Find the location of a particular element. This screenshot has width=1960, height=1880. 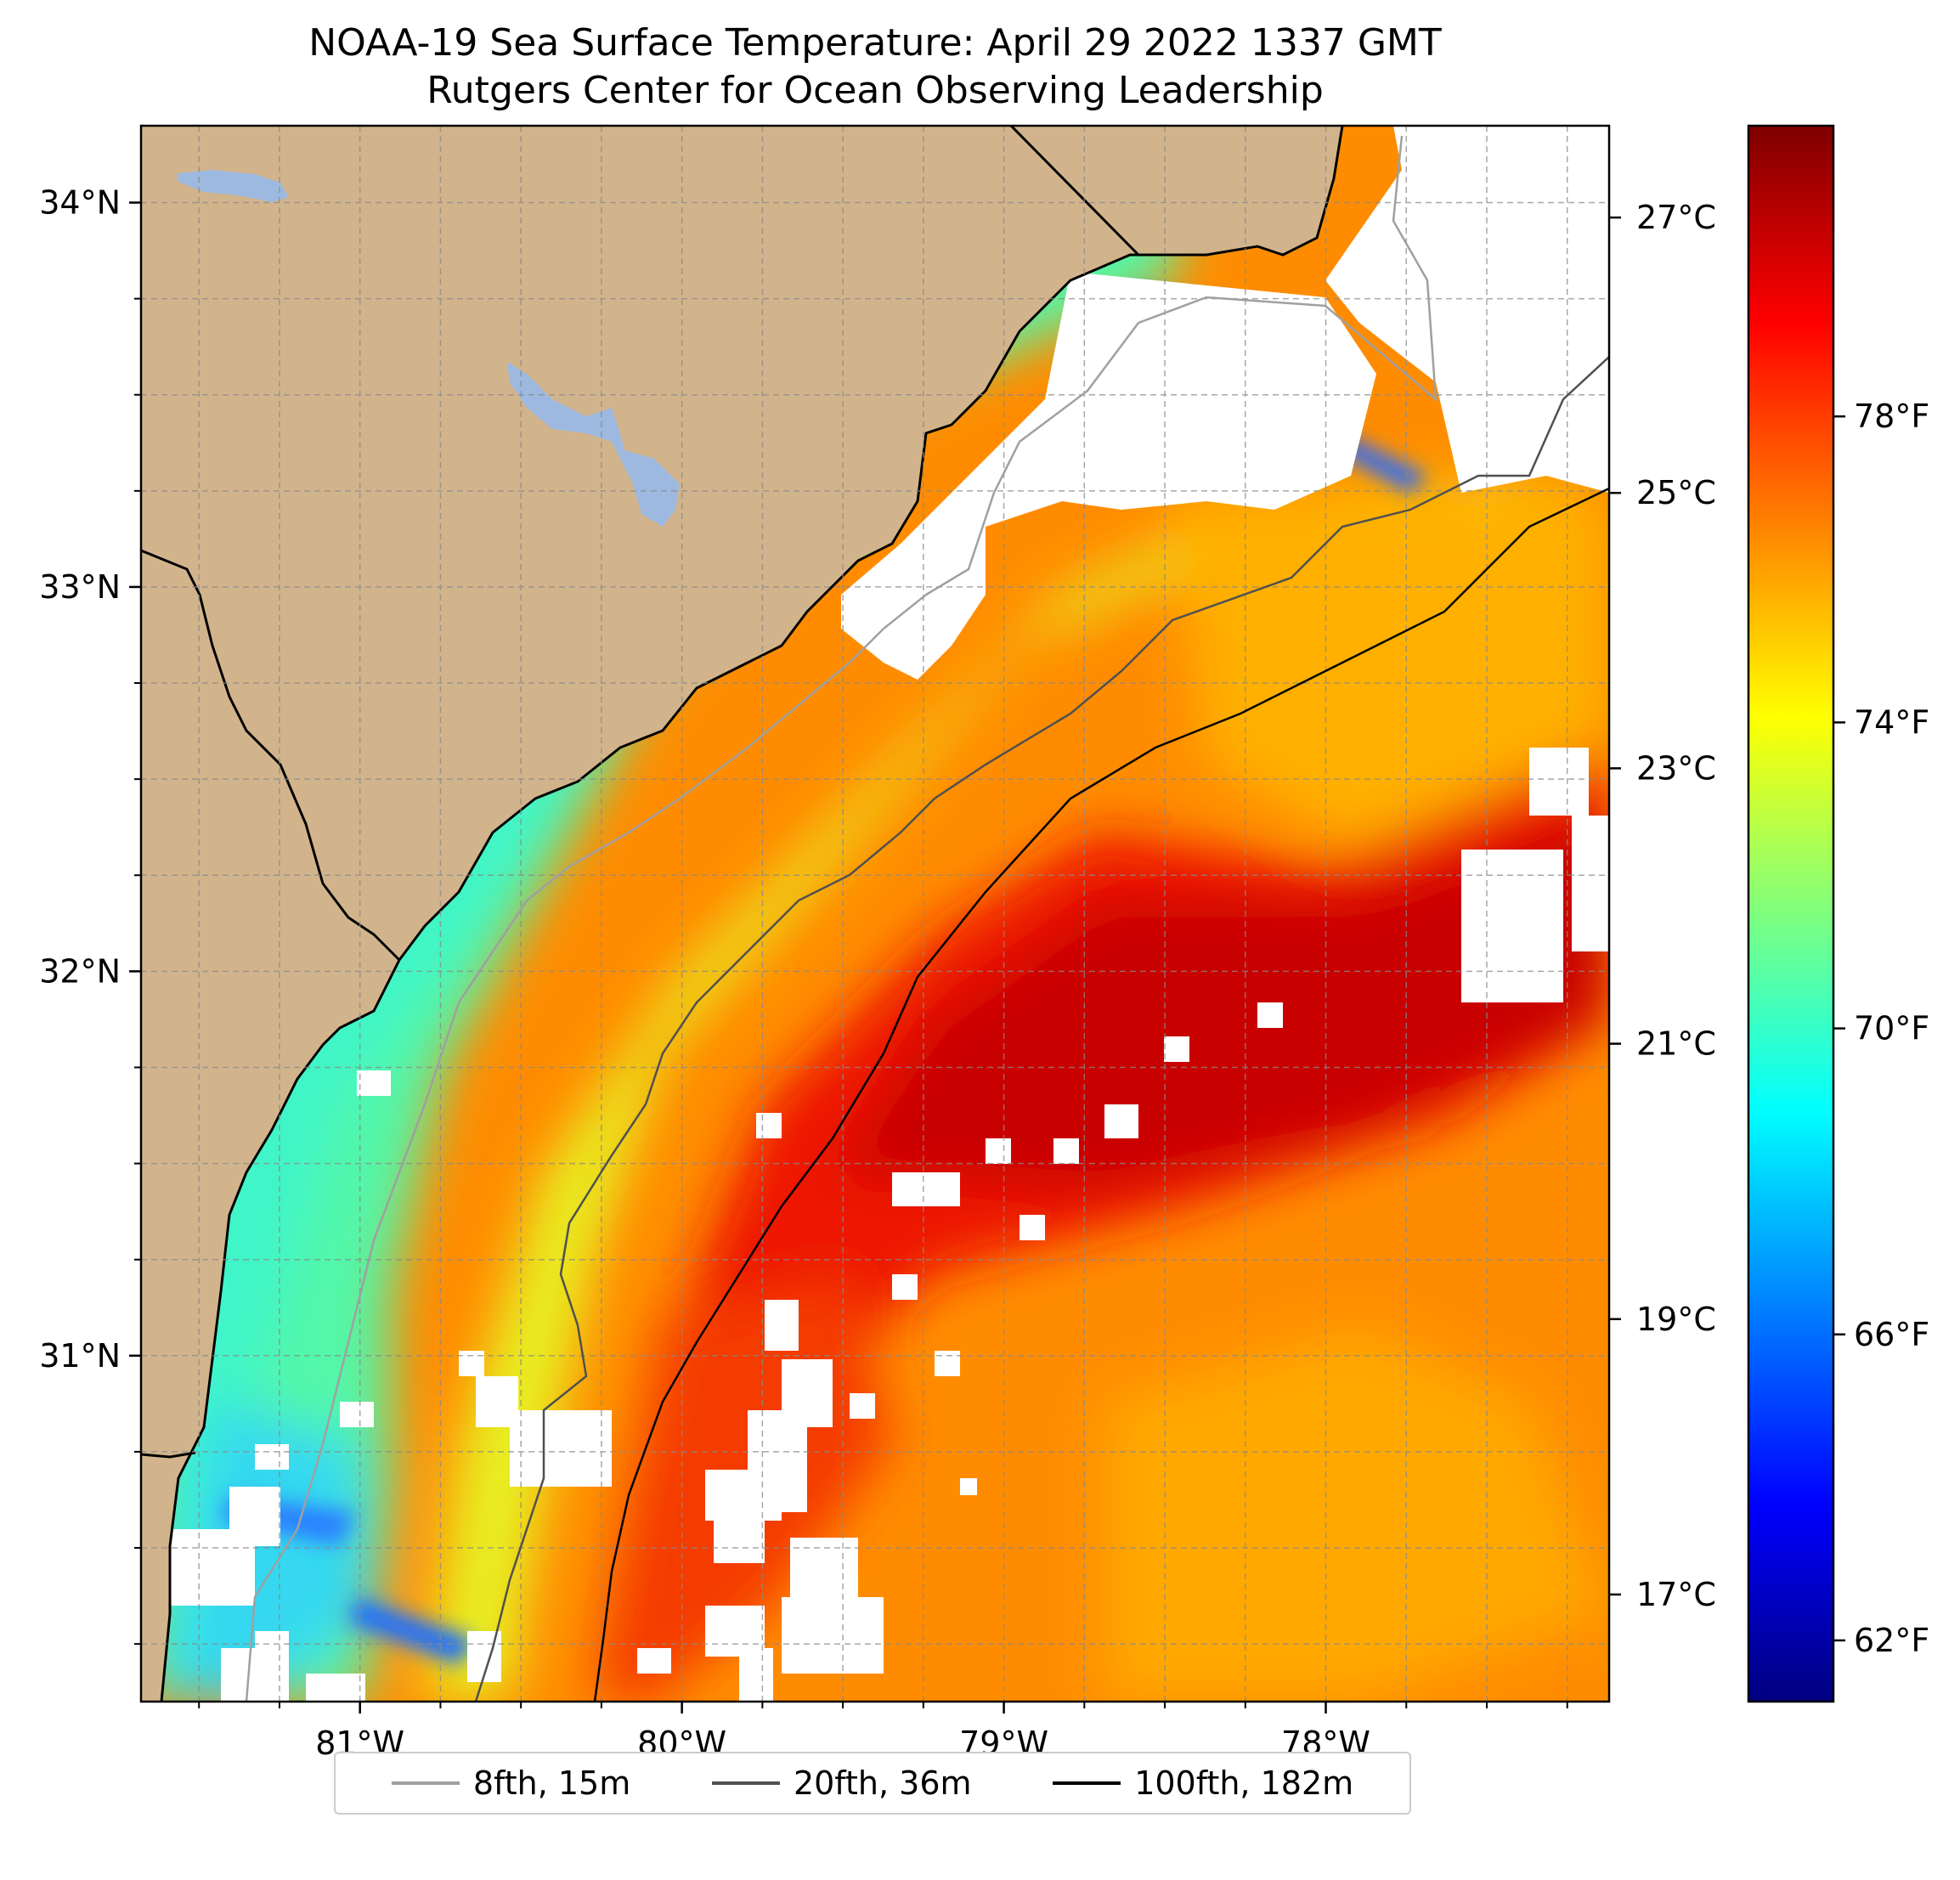

fahrenheit-tick-label: 62°F is located at coordinates (1892, 1641).